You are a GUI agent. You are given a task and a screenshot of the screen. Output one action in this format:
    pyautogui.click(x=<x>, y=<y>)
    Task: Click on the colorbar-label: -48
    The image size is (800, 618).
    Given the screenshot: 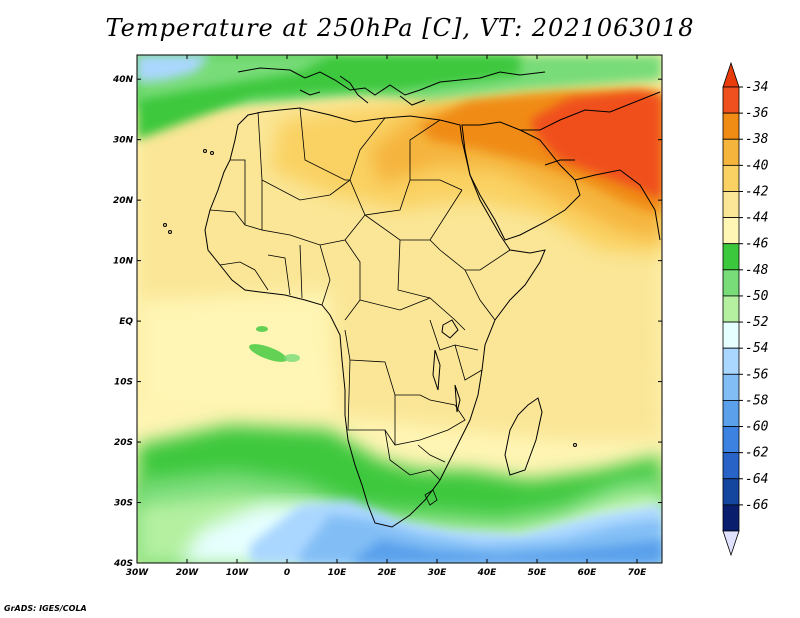 What is the action you would take?
    pyautogui.click(x=757, y=270)
    